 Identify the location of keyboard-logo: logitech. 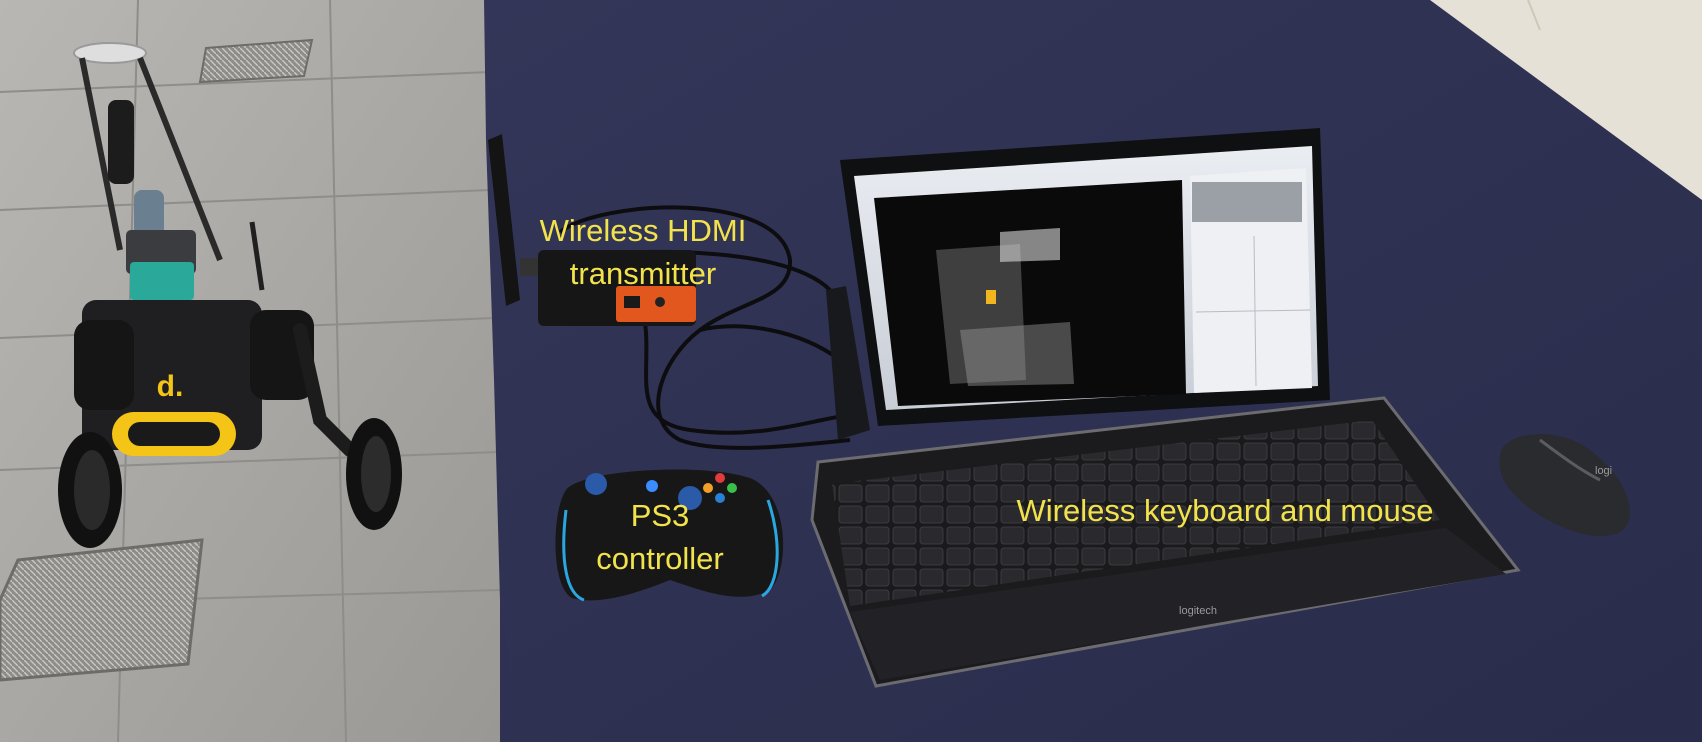
(1198, 611).